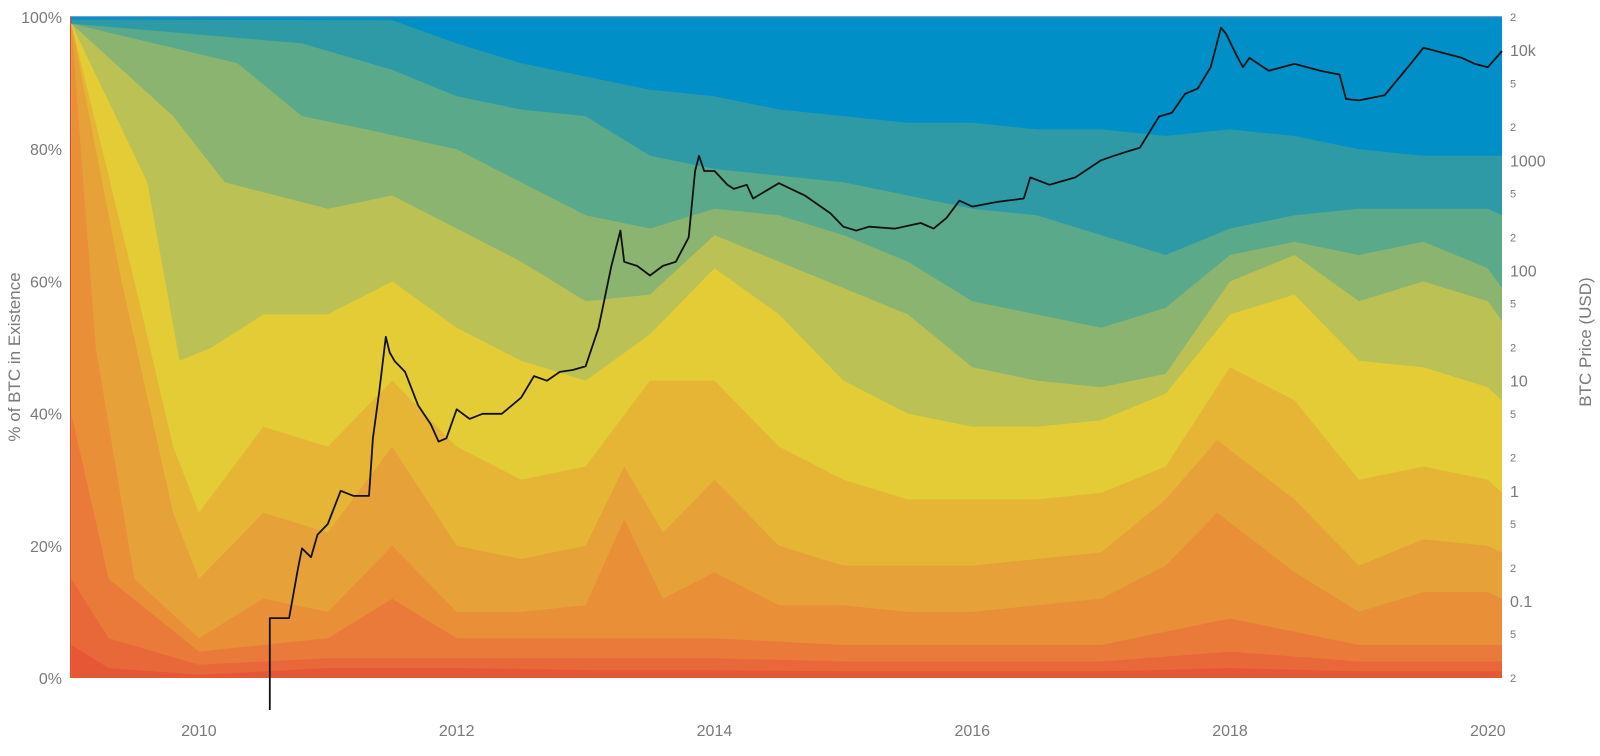  I want to click on y-right-minor-tick-3: 5, so click(1513, 525).